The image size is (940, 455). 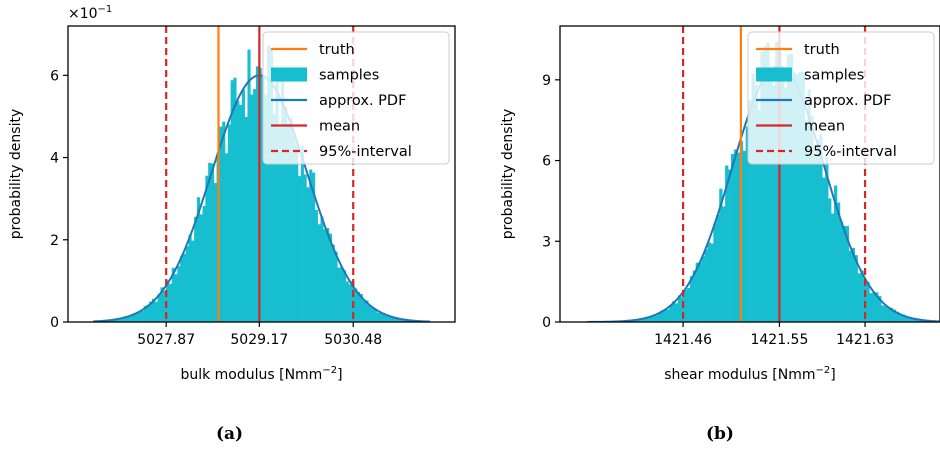 I want to click on legend-samples: samples, so click(x=810, y=75).